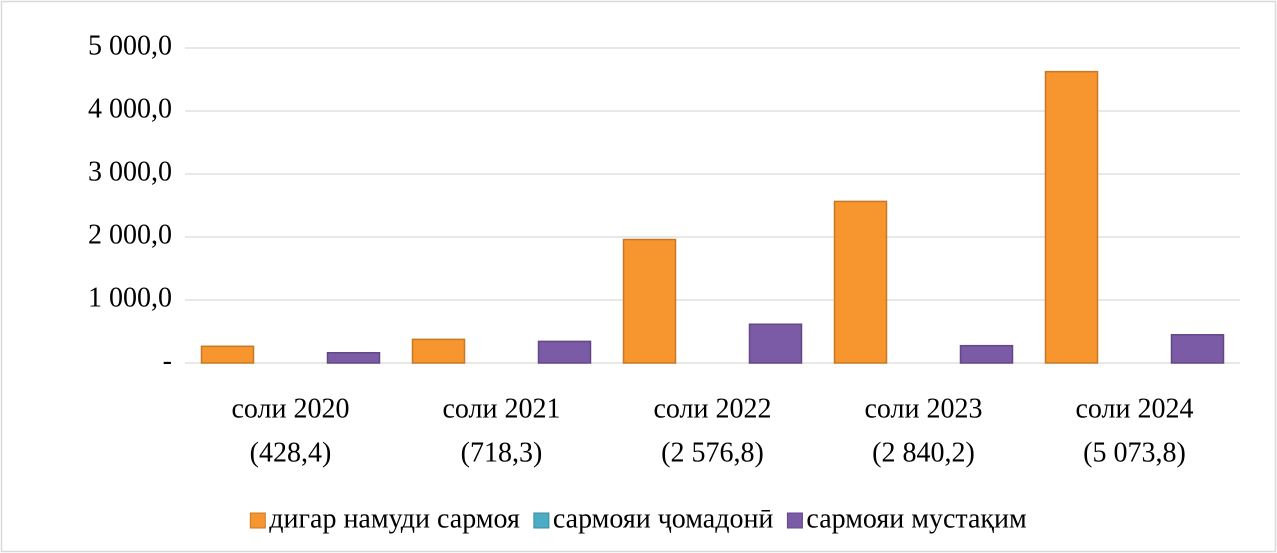 The image size is (1277, 553). Describe the element at coordinates (1134, 452) in the screenshot. I see `x-tick-label: (5 073,8)` at that location.